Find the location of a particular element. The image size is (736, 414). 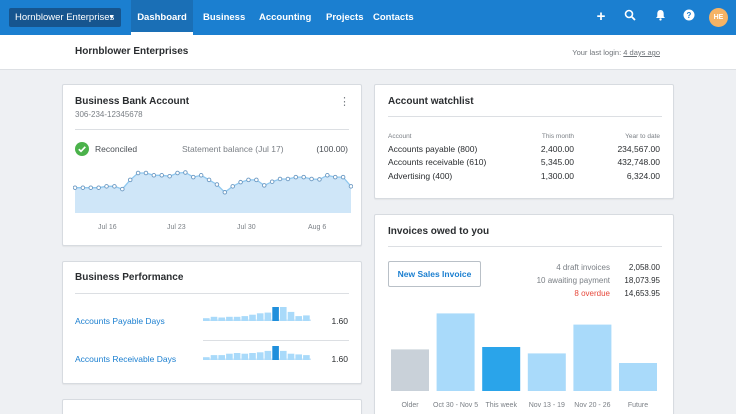

help-icon: ? is located at coordinates (689, 17).